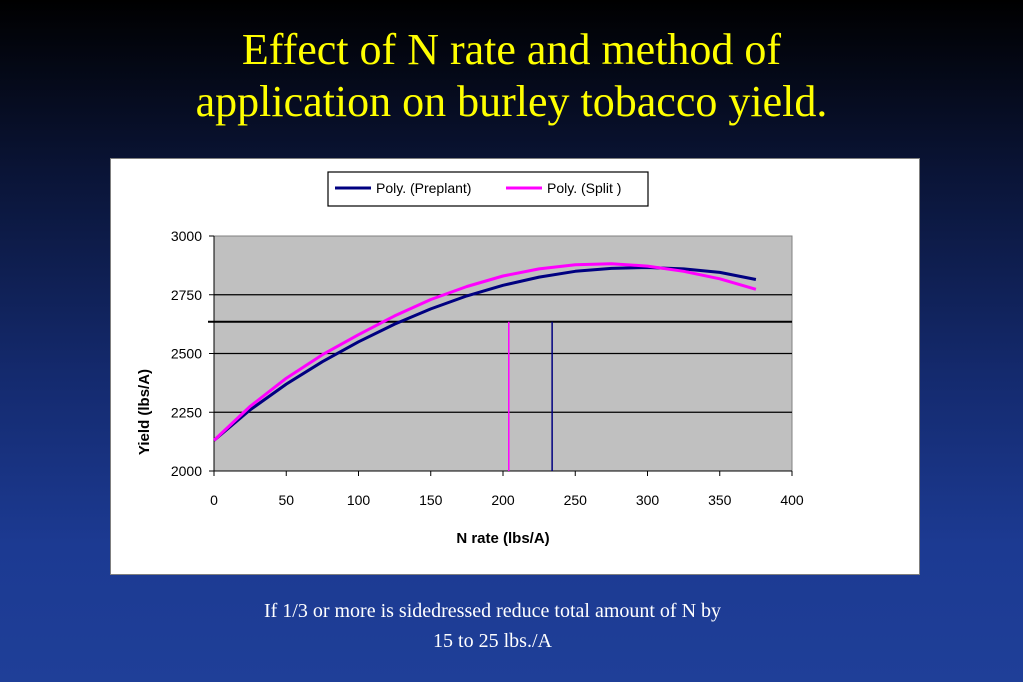  What do you see at coordinates (511, 101) in the screenshot?
I see `title-line-2: application on burley tobacco yield.` at bounding box center [511, 101].